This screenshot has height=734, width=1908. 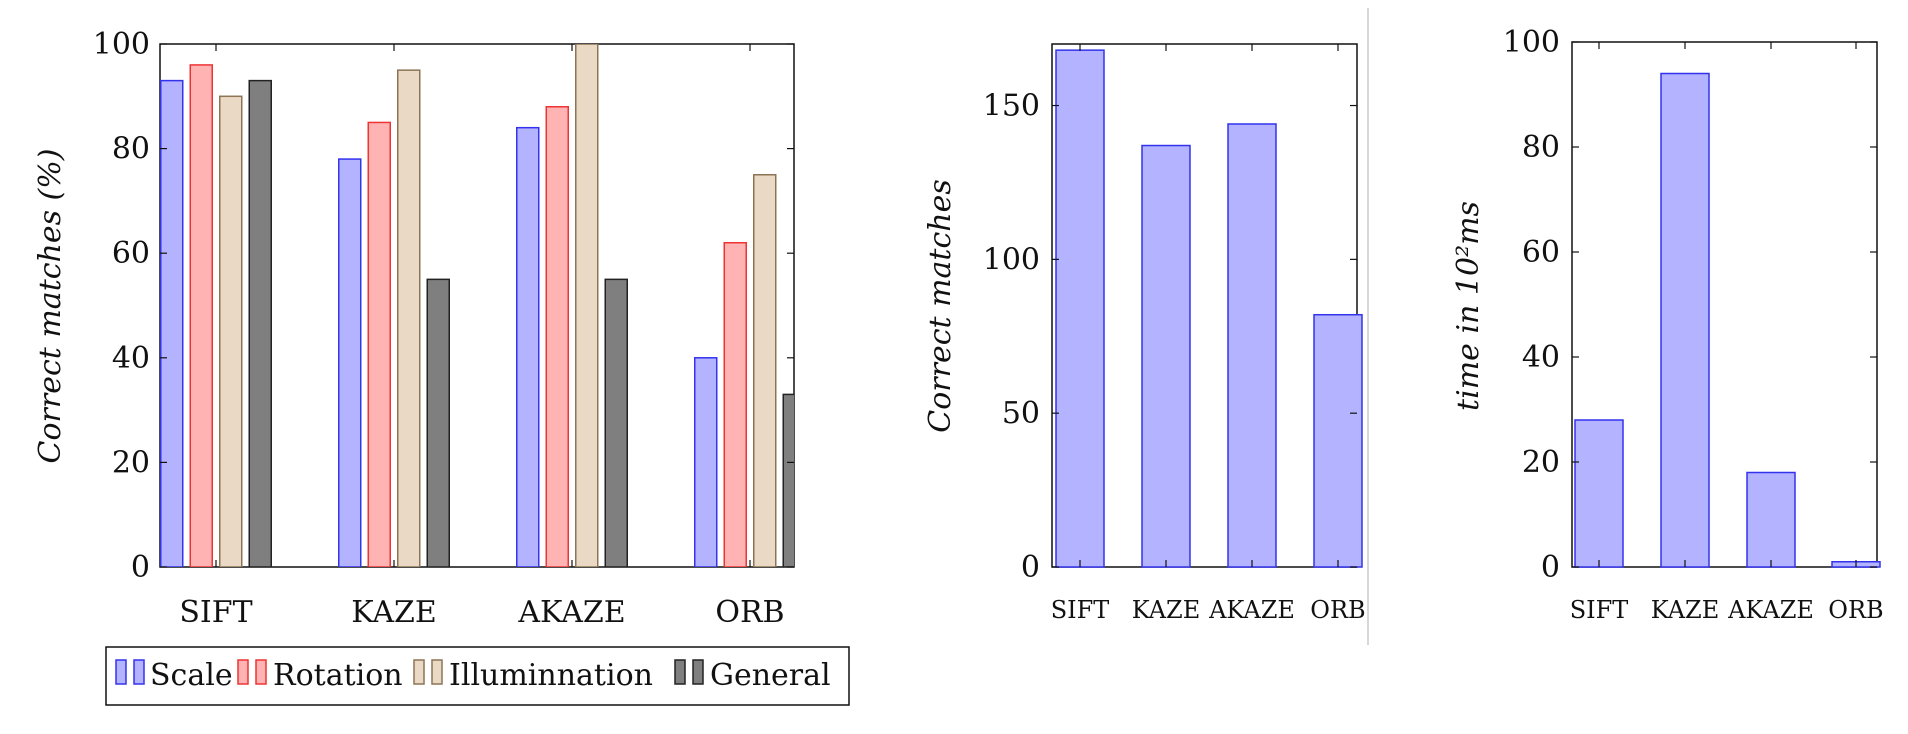 What do you see at coordinates (706, 462) in the screenshot?
I see `bar-scale-orb` at bounding box center [706, 462].